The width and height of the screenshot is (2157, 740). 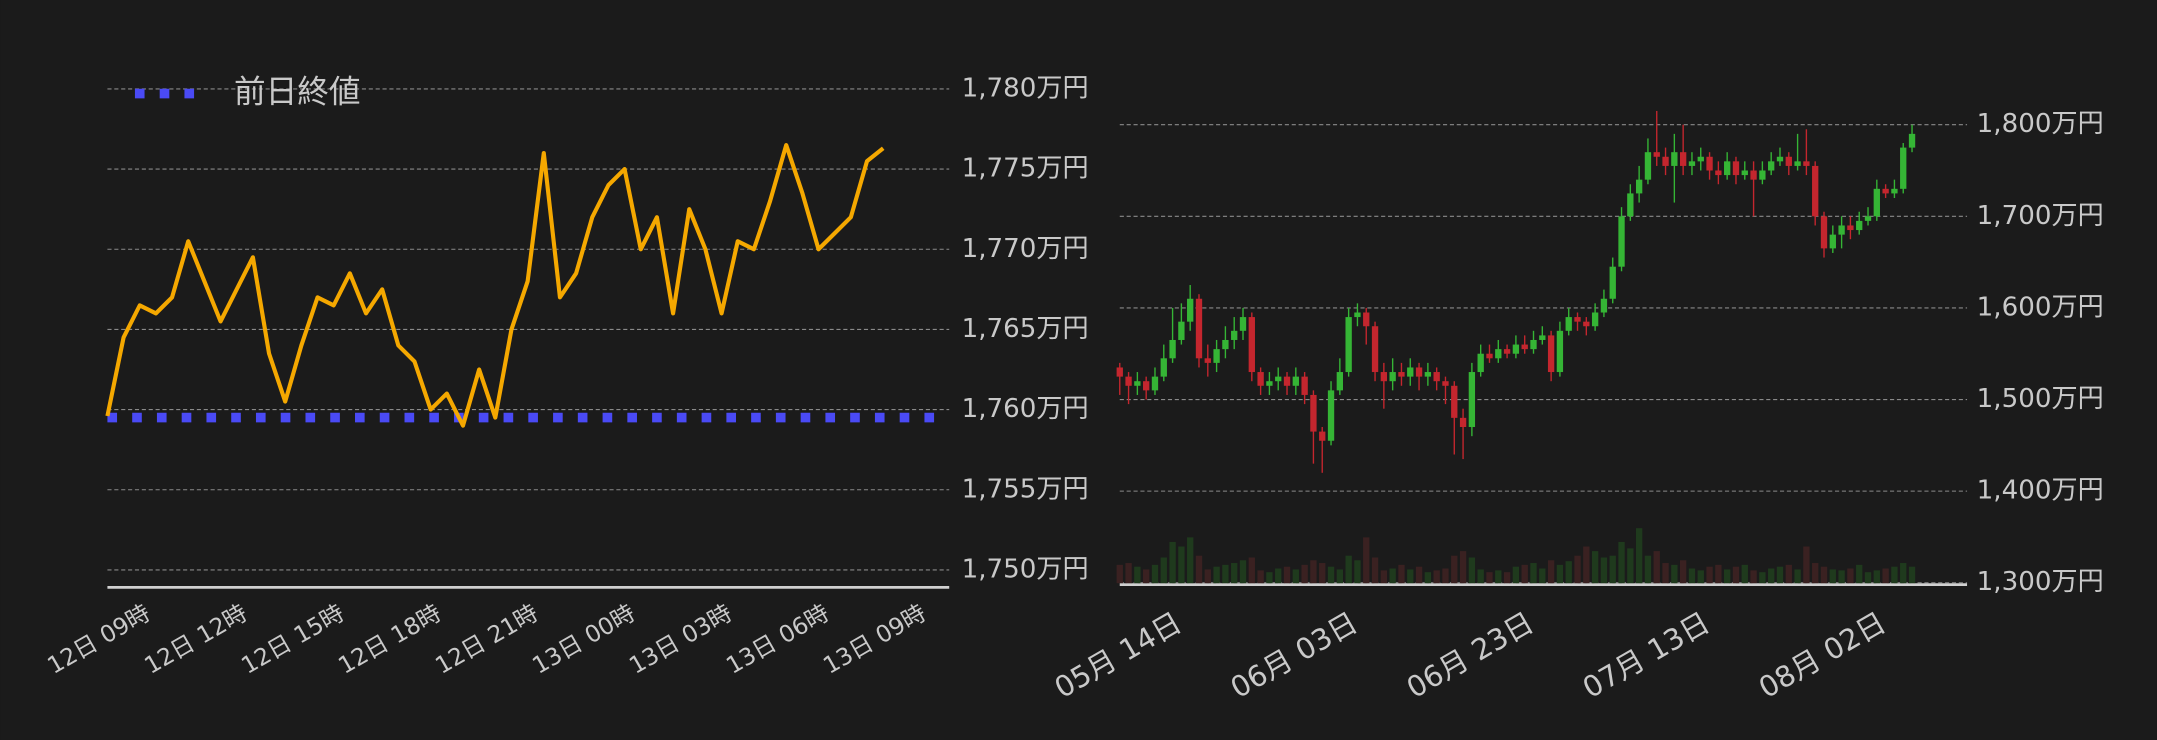 I want to click on price-line, so click(x=495, y=285).